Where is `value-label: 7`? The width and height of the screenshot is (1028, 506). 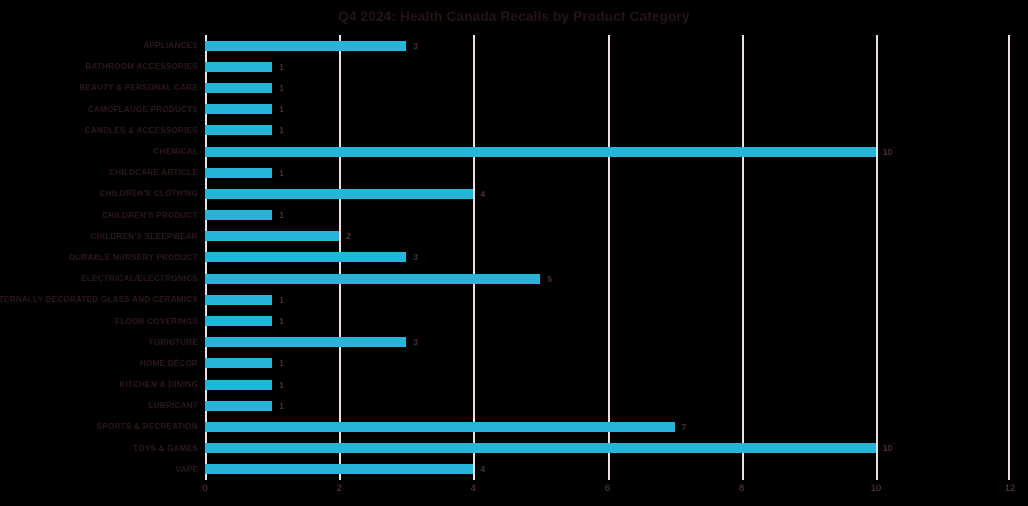
value-label: 7 is located at coordinates (684, 426).